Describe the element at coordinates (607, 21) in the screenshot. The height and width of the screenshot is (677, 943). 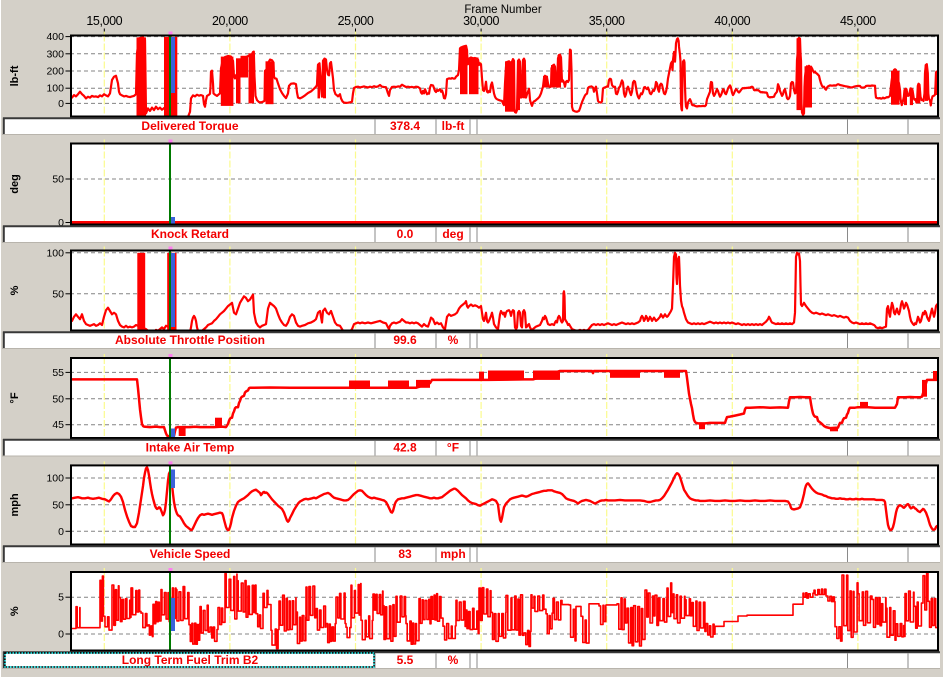
I see `svg-text: 35,000` at that location.